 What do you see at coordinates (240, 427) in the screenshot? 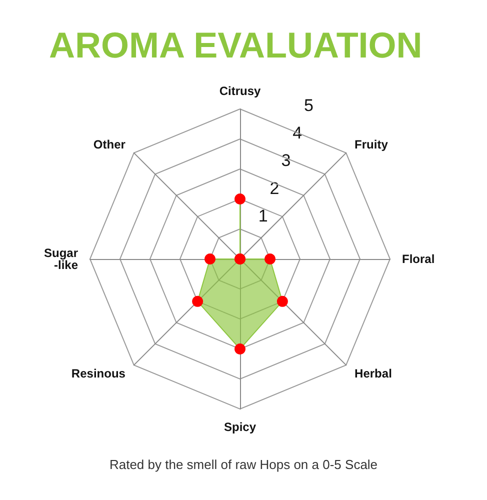
I see `spoke-label: Spicy` at bounding box center [240, 427].